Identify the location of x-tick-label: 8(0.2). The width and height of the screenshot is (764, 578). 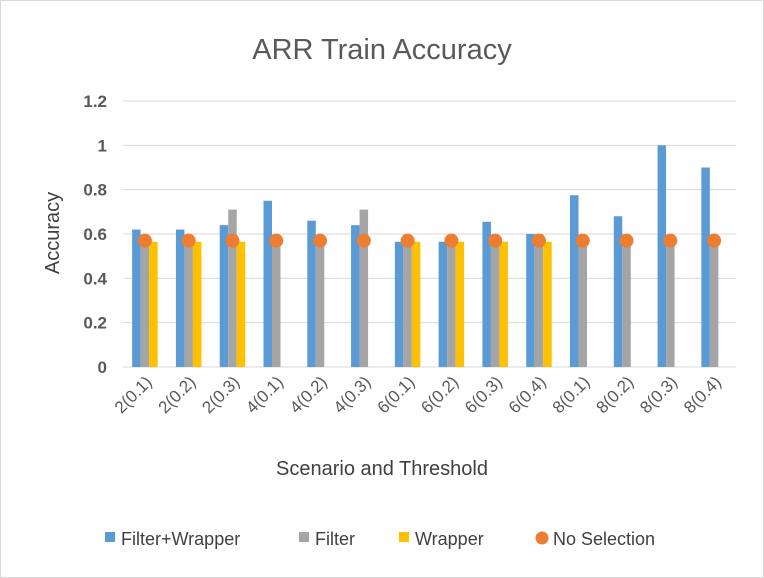
(615, 394).